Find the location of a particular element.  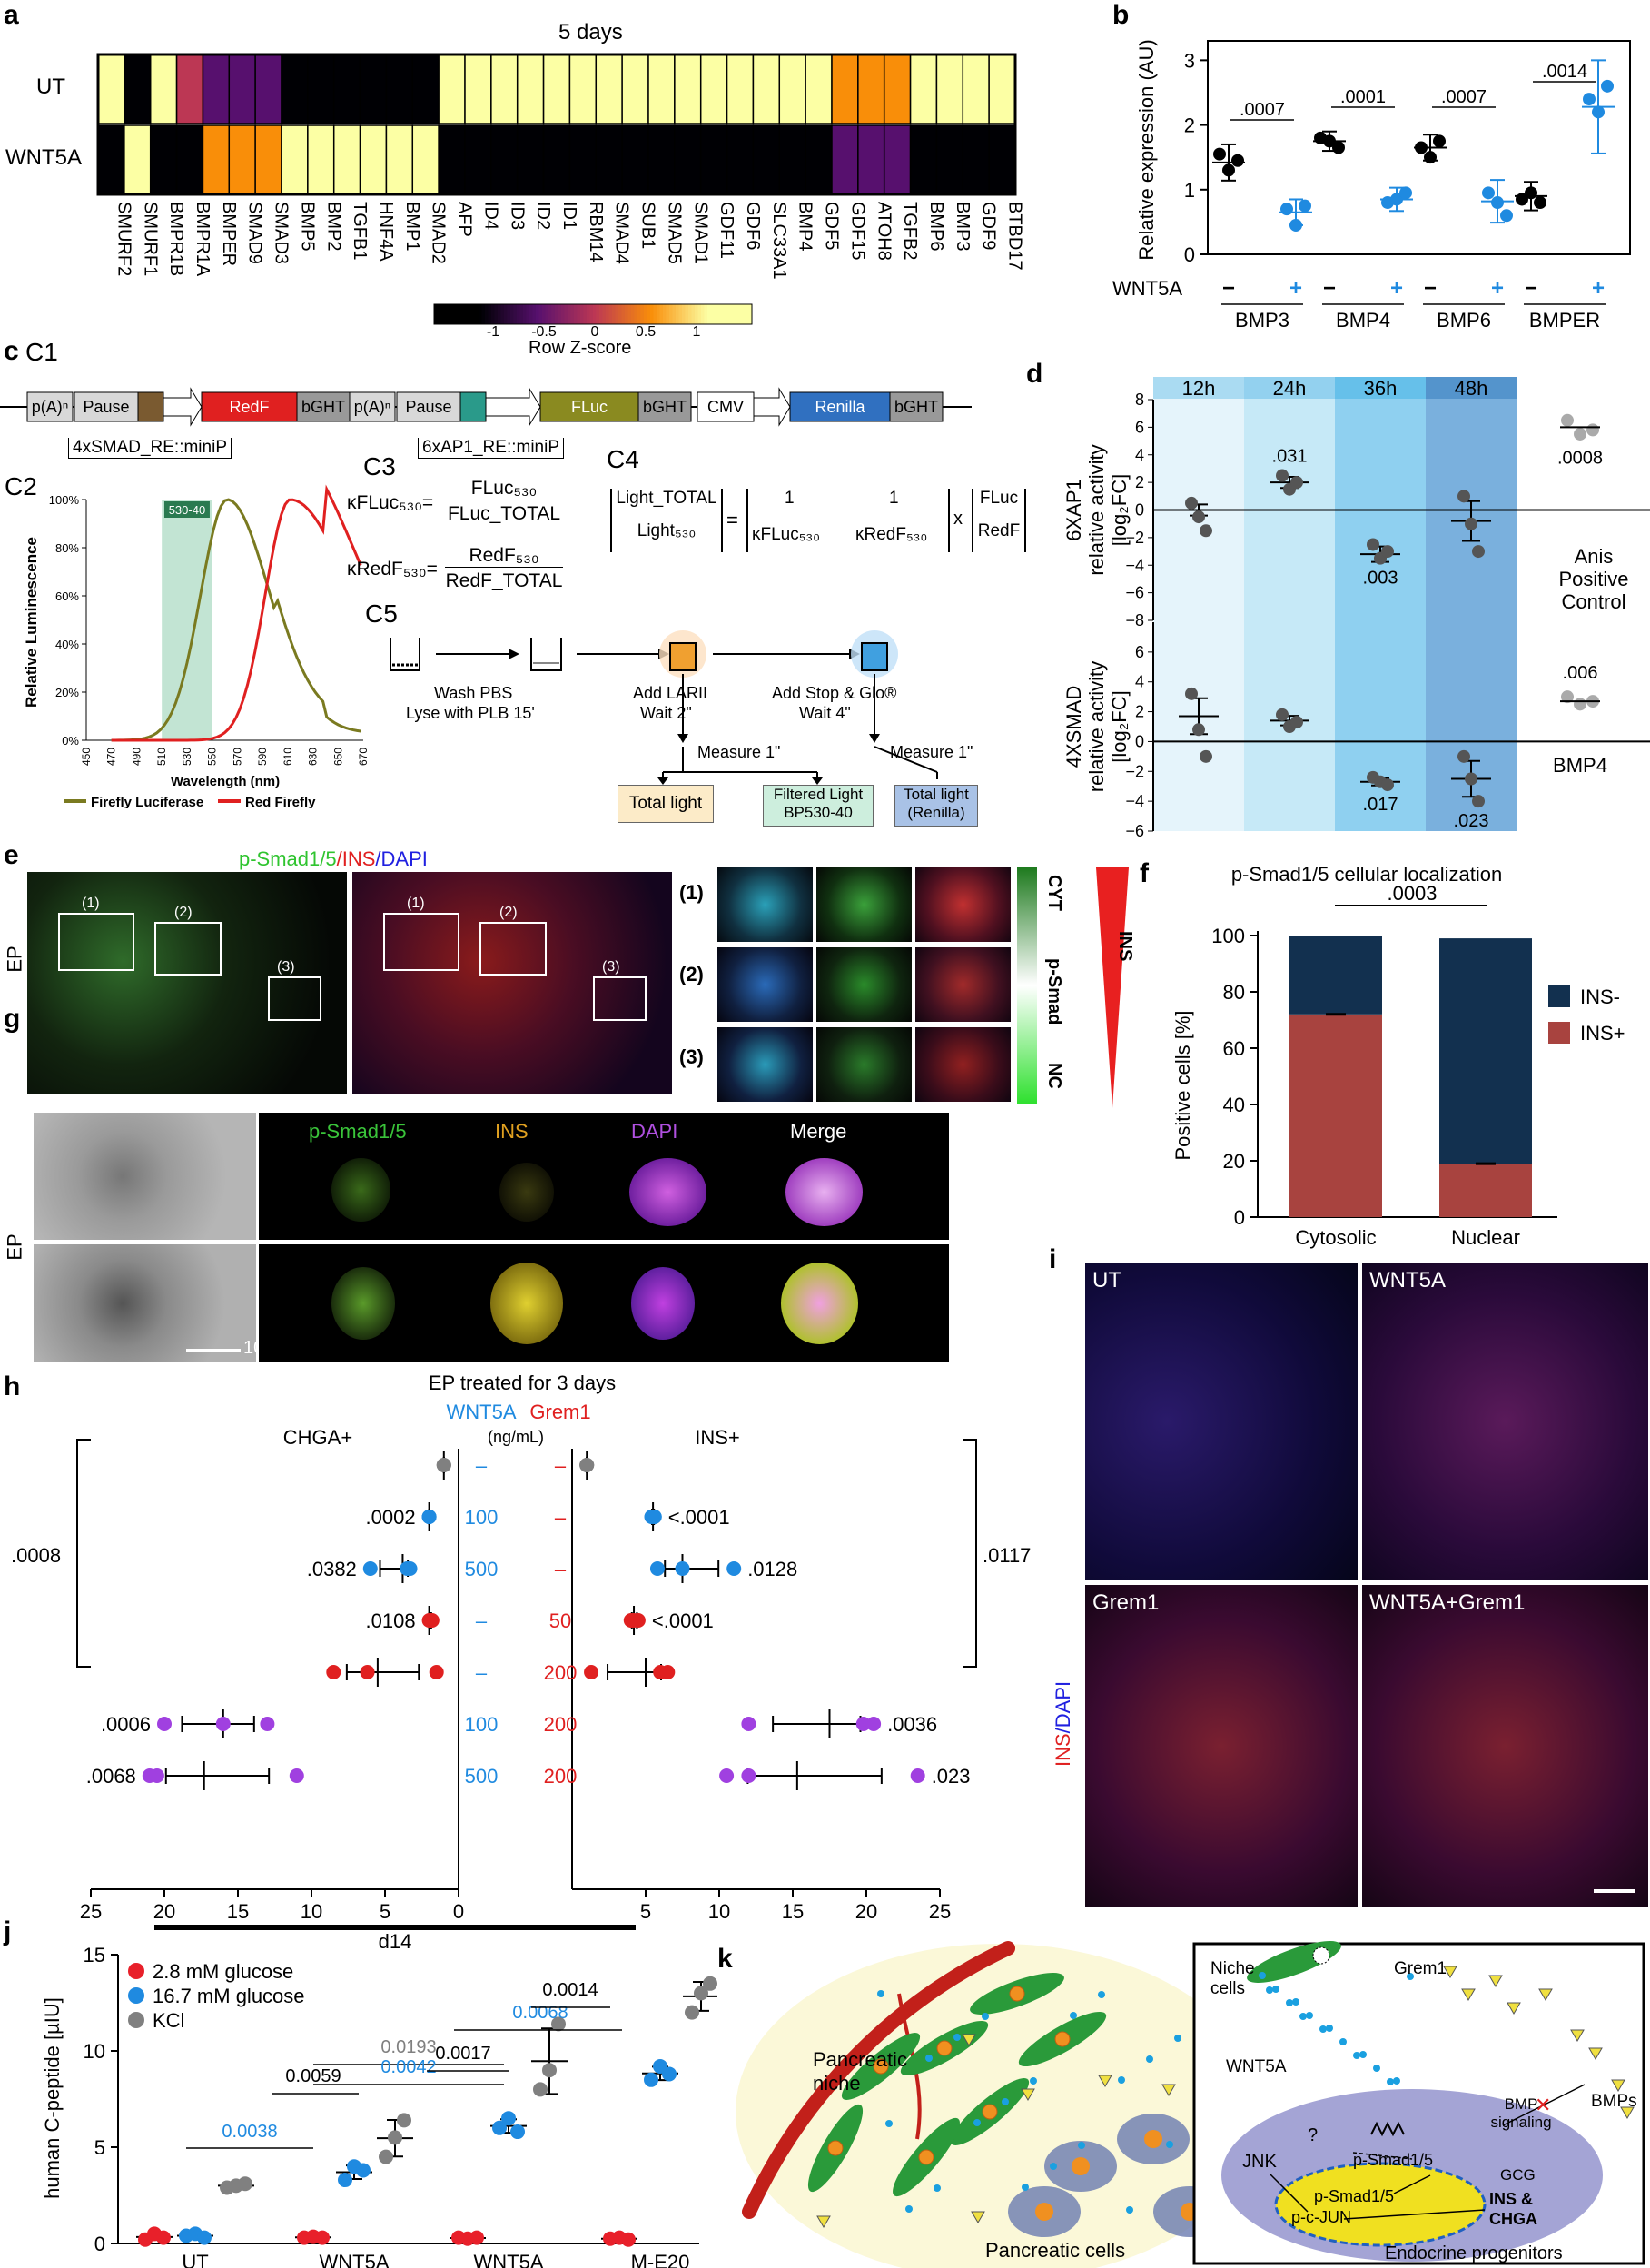

legend-ins-pos: INS+ is located at coordinates (1602, 1033).